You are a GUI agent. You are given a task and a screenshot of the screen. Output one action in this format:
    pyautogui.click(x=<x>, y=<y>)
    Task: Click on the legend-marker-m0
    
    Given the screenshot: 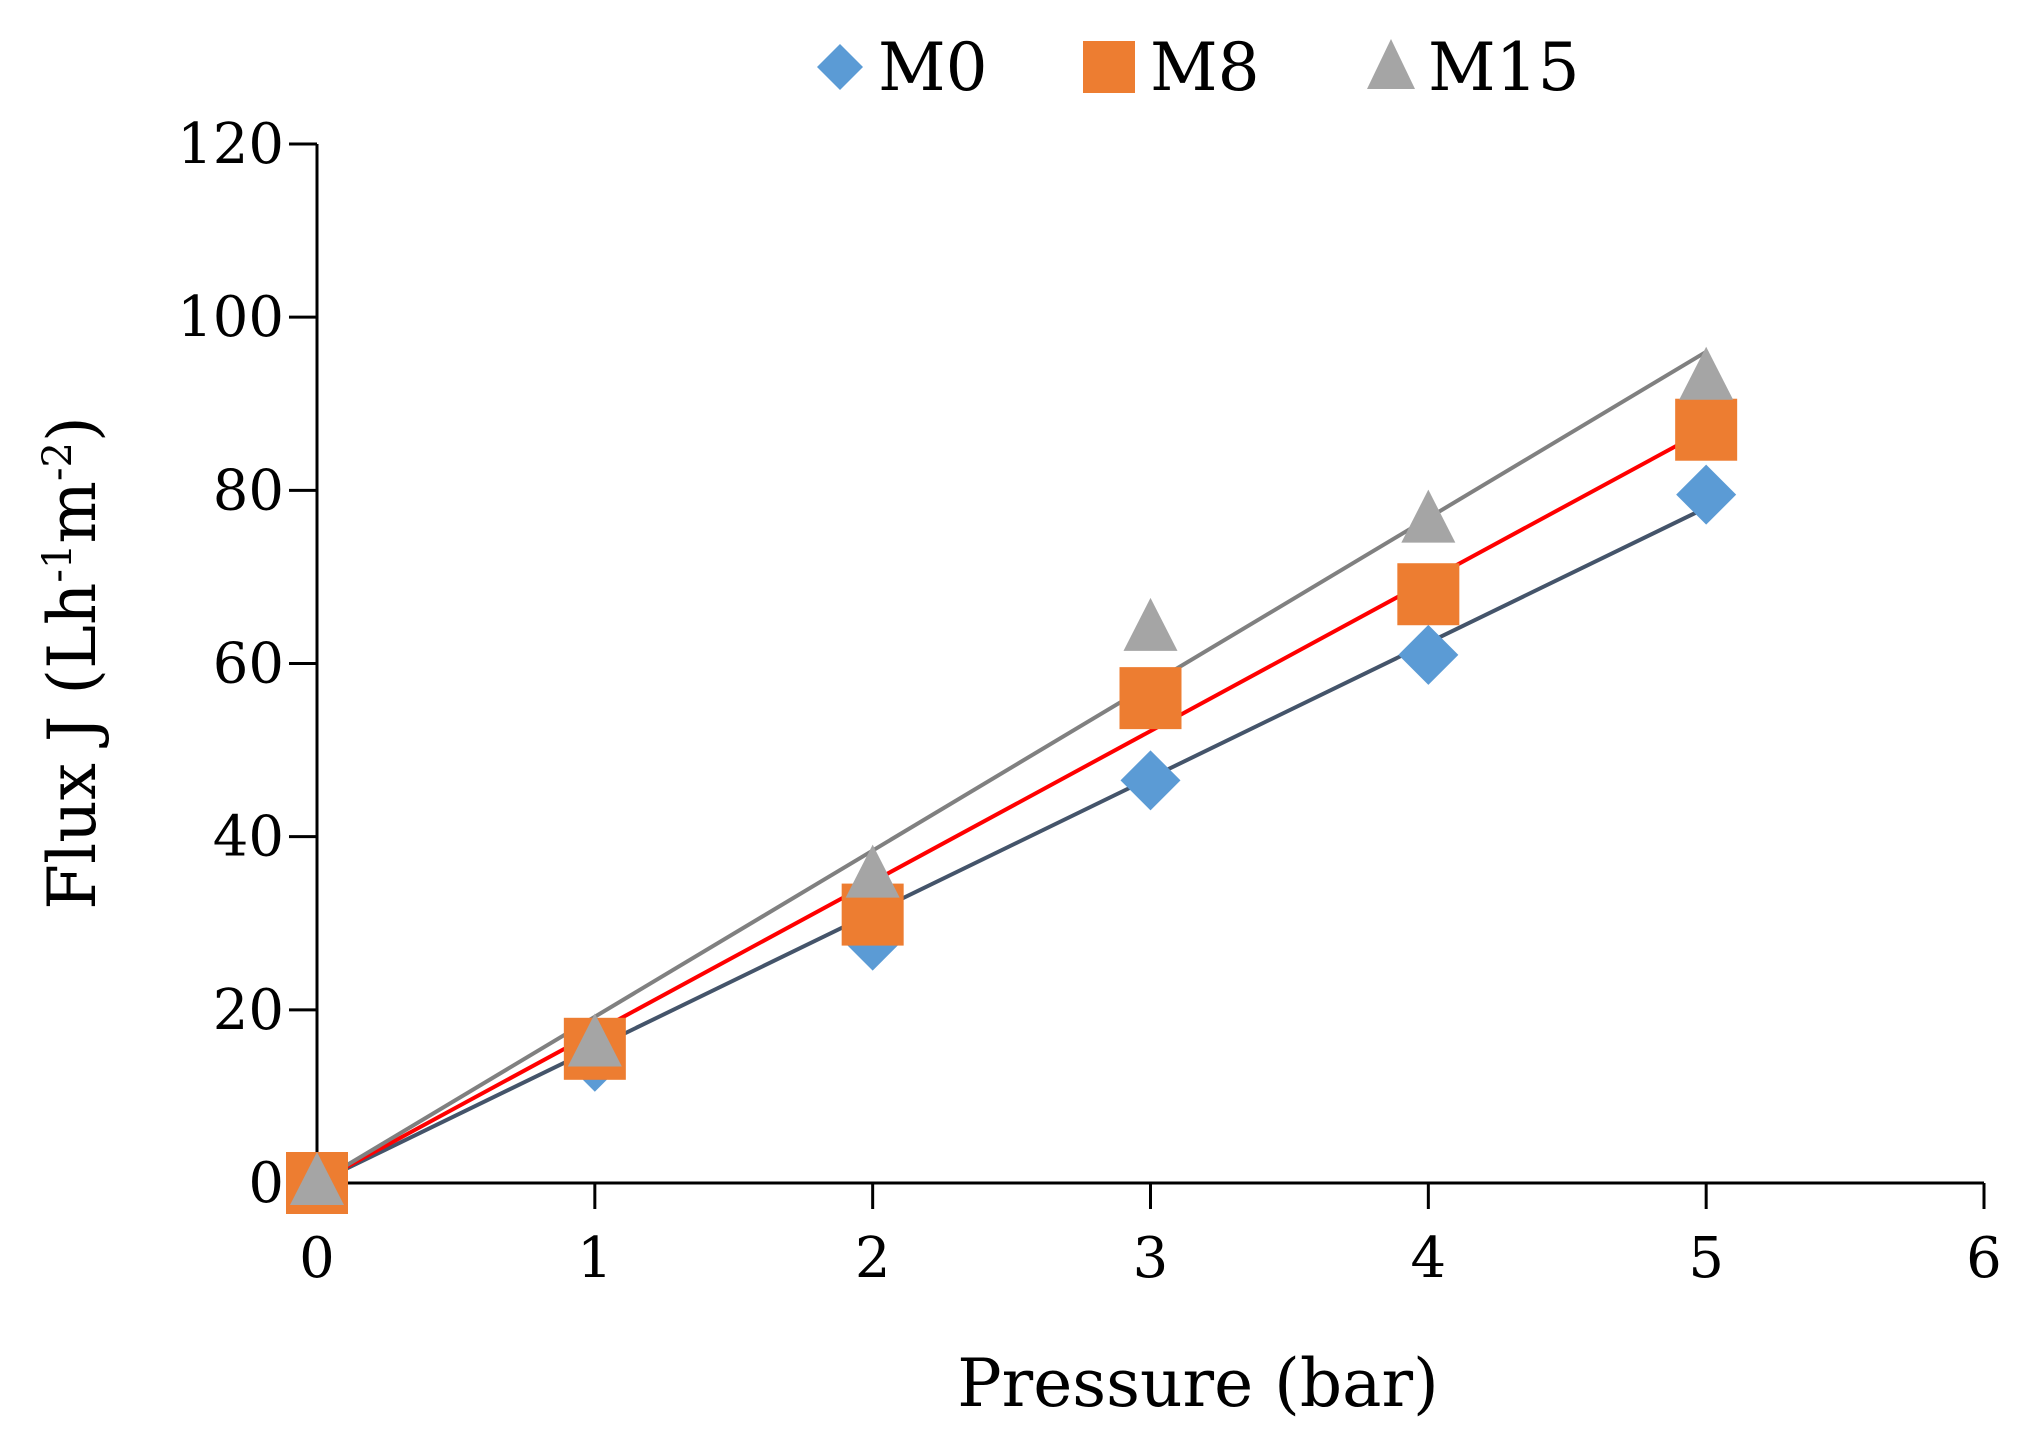 What is the action you would take?
    pyautogui.click(x=840, y=67)
    